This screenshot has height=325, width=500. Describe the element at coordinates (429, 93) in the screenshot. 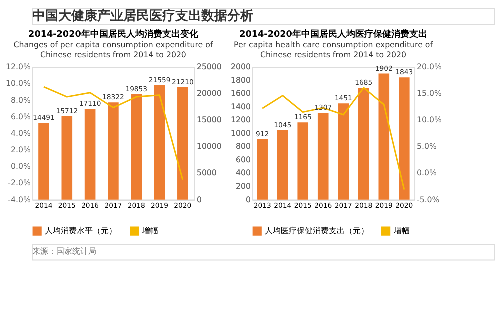

I see `y2-tick-label: 15.0%` at that location.